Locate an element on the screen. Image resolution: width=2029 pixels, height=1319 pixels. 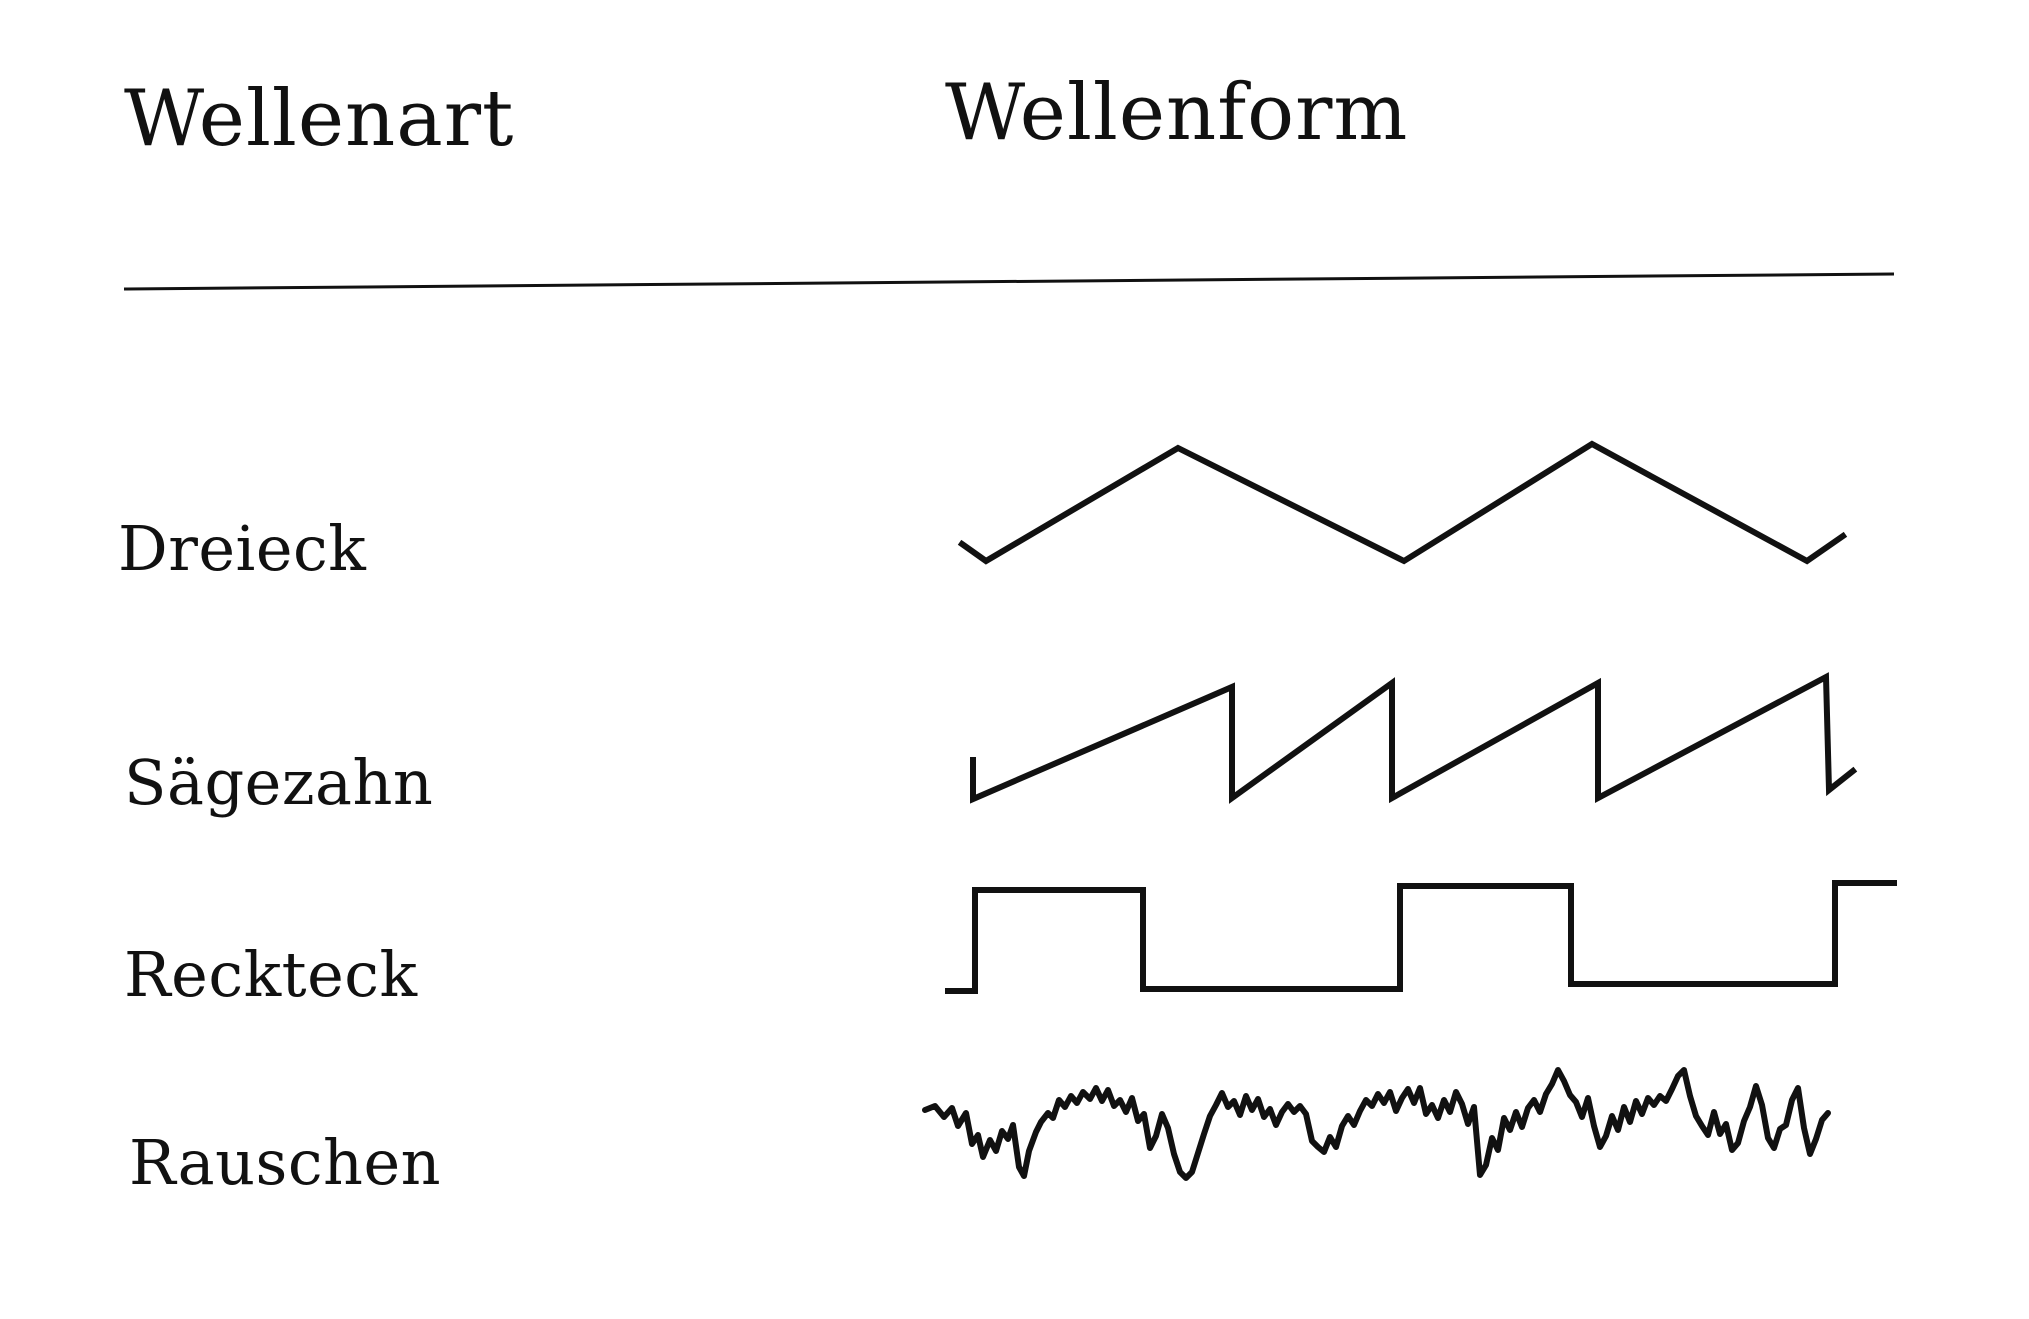
label-noise: Rauschen is located at coordinates (285, 1162).